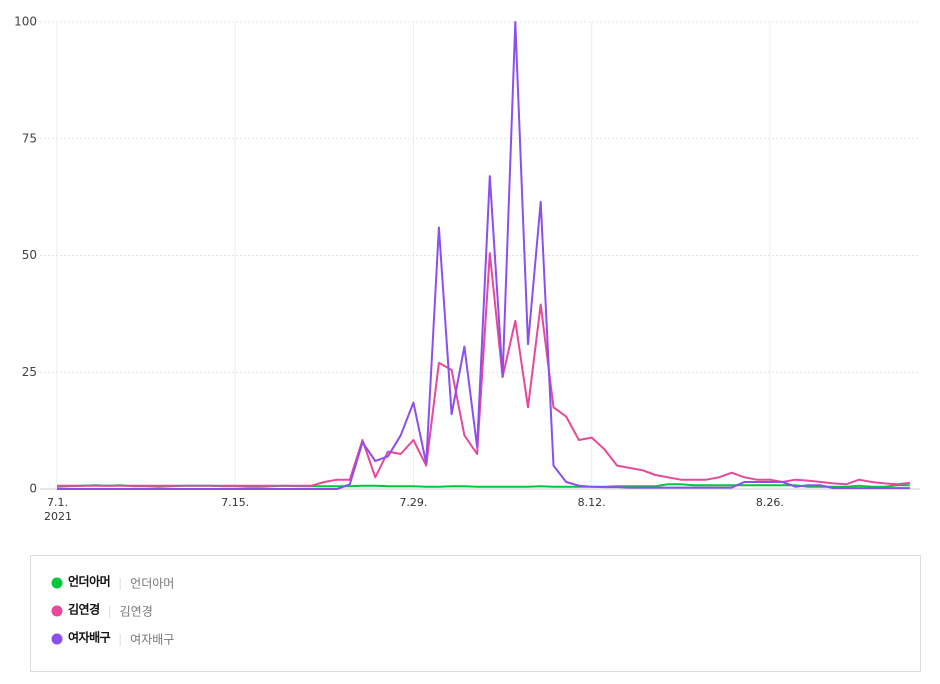  I want to click on y-tick-label: 50, so click(29, 255).